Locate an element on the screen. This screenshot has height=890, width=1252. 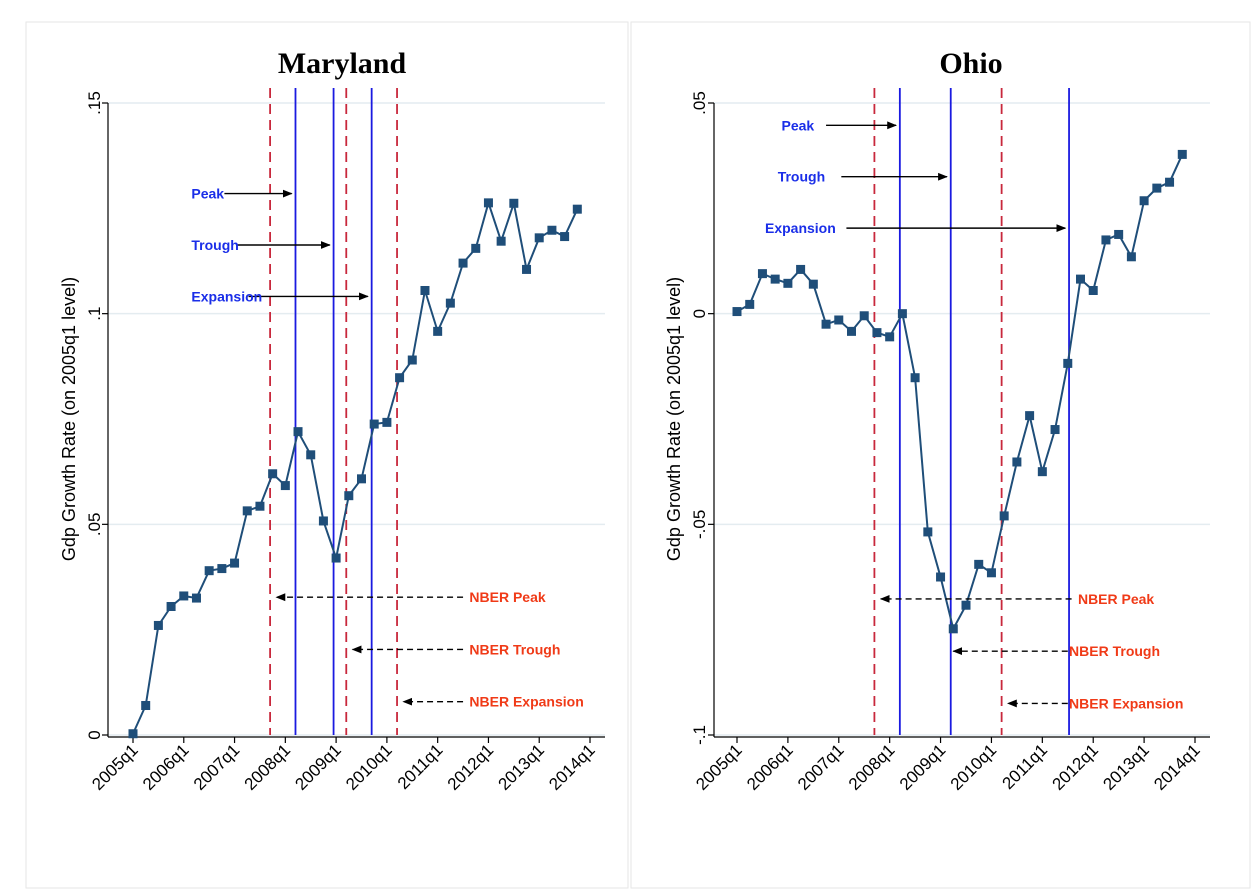
y-tick-label: .1 is located at coordinates (94, 314).